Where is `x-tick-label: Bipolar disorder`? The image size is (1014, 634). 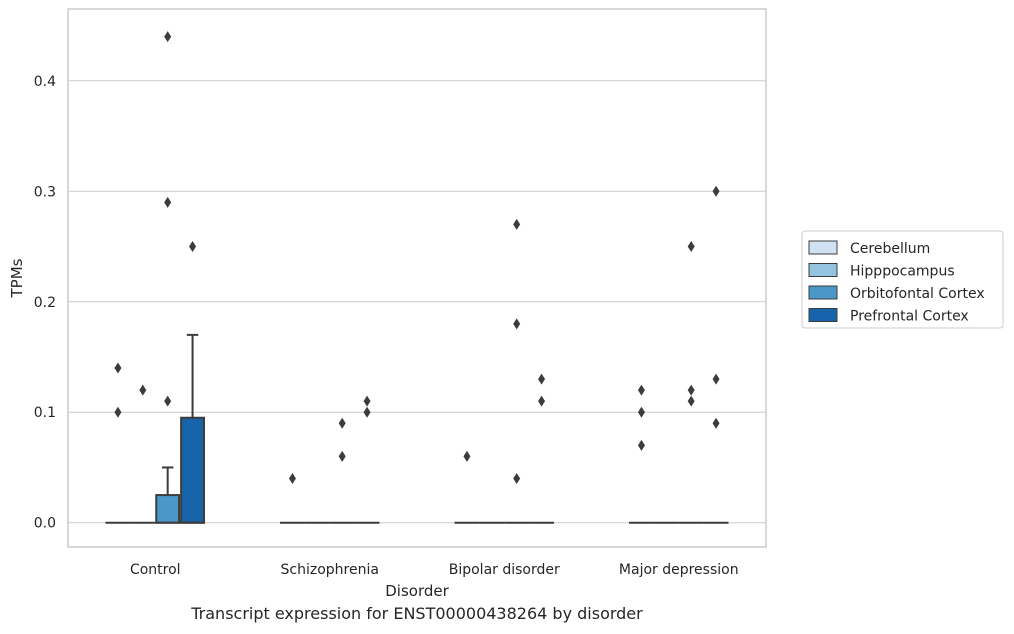
x-tick-label: Bipolar disorder is located at coordinates (504, 570).